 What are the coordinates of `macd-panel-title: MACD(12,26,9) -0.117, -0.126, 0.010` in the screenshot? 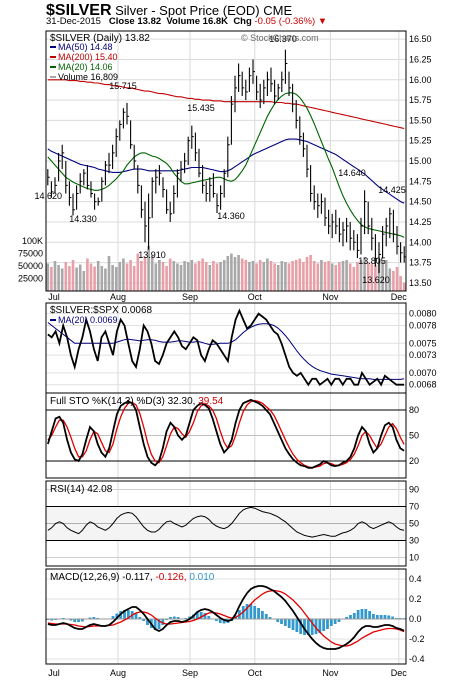 It's located at (132, 577).